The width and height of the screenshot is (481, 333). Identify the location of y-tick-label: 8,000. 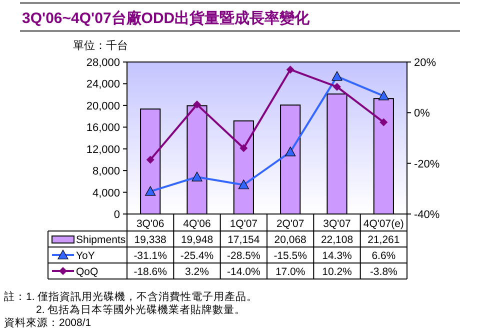
(106, 172).